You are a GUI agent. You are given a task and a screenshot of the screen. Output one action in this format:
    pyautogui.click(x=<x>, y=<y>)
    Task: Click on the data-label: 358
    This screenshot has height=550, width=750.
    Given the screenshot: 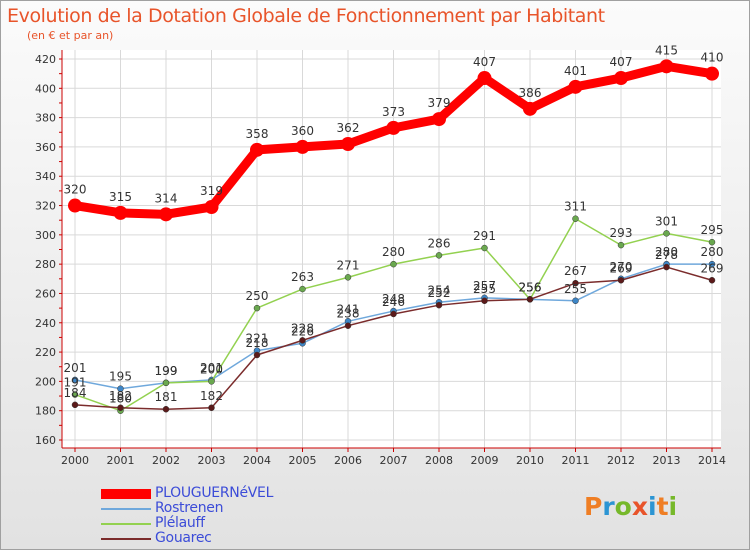 What is the action you would take?
    pyautogui.click(x=257, y=134)
    